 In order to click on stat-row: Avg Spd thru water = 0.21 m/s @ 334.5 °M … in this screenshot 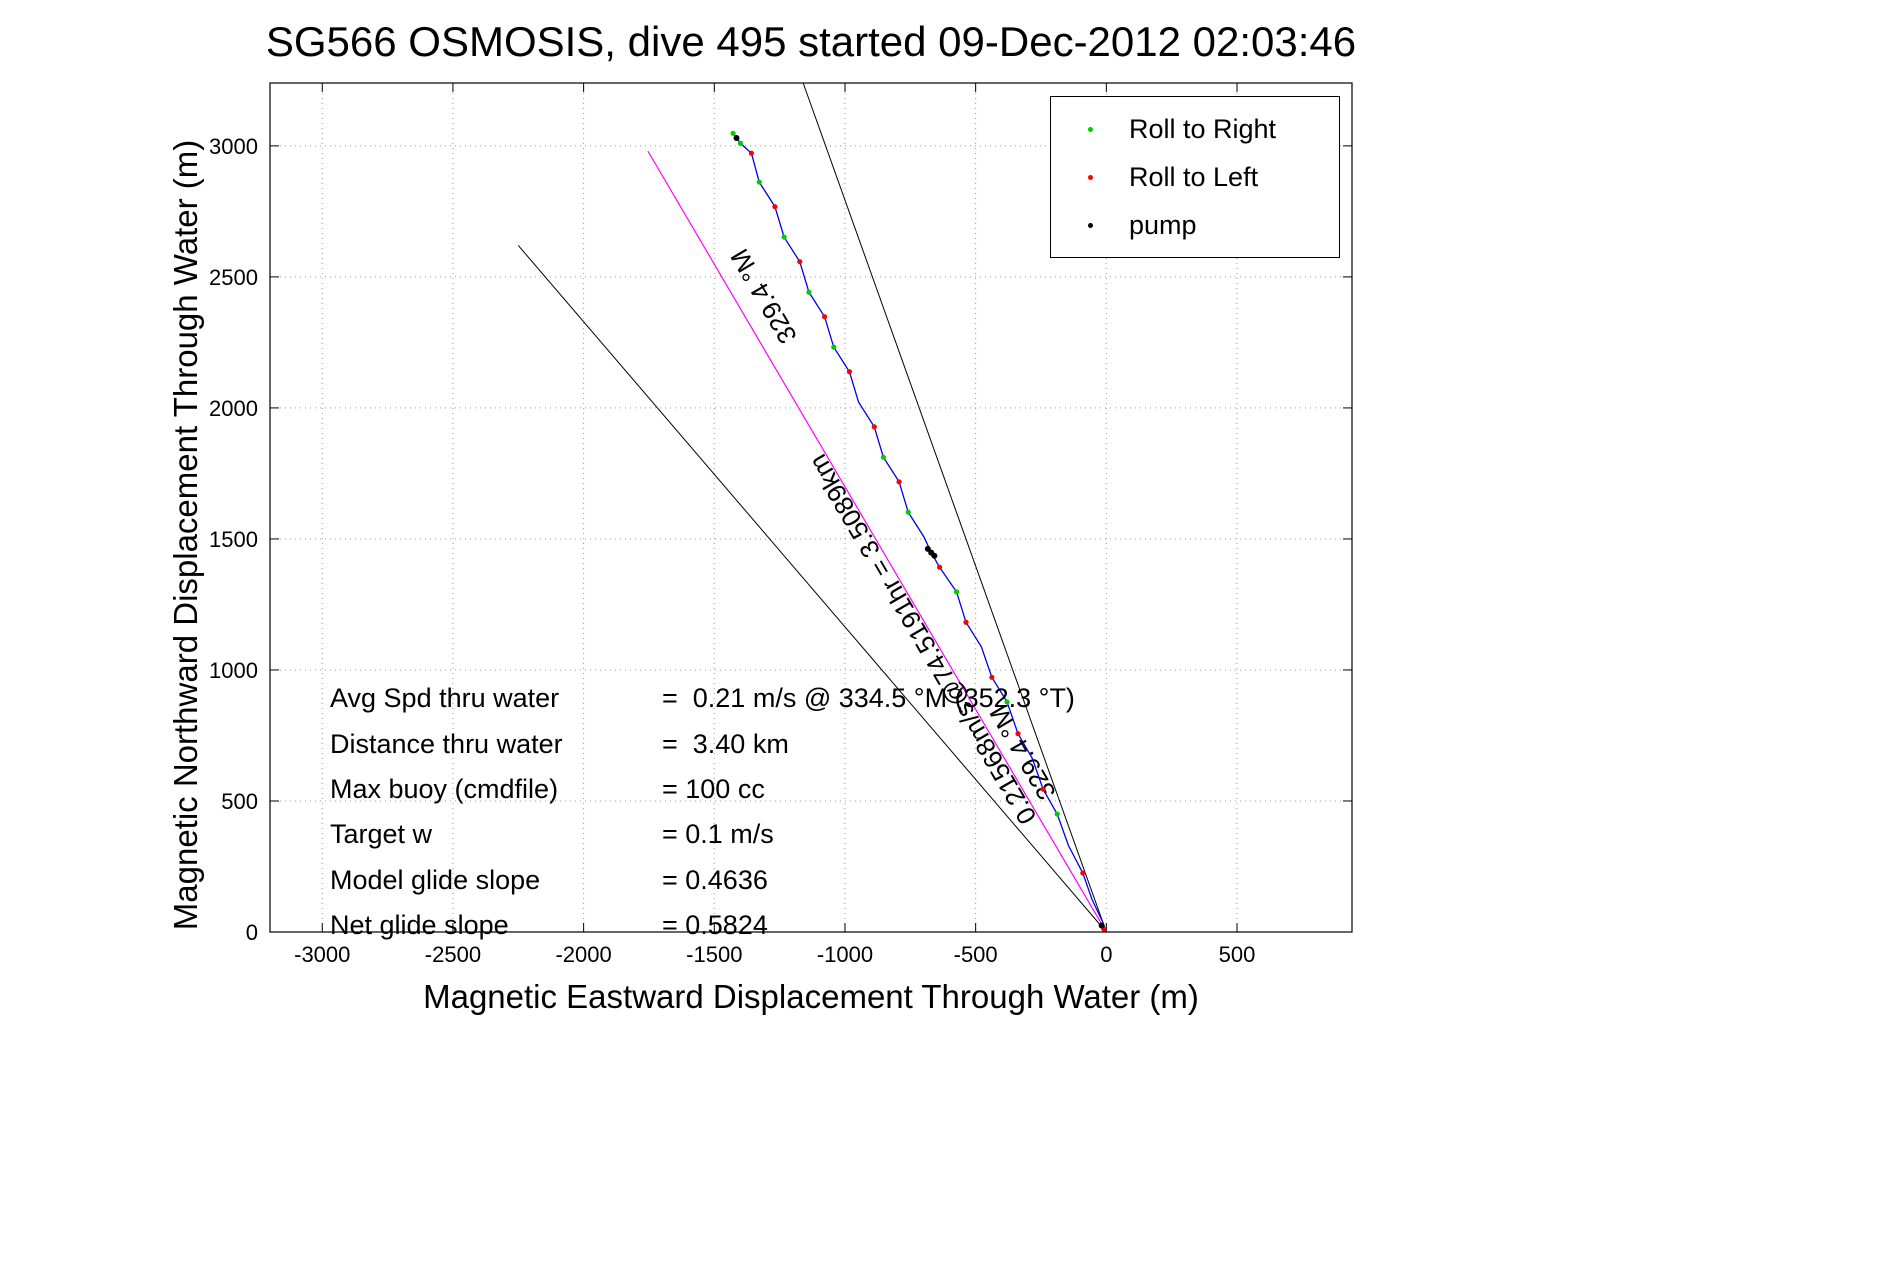, I will do `click(702, 698)`.